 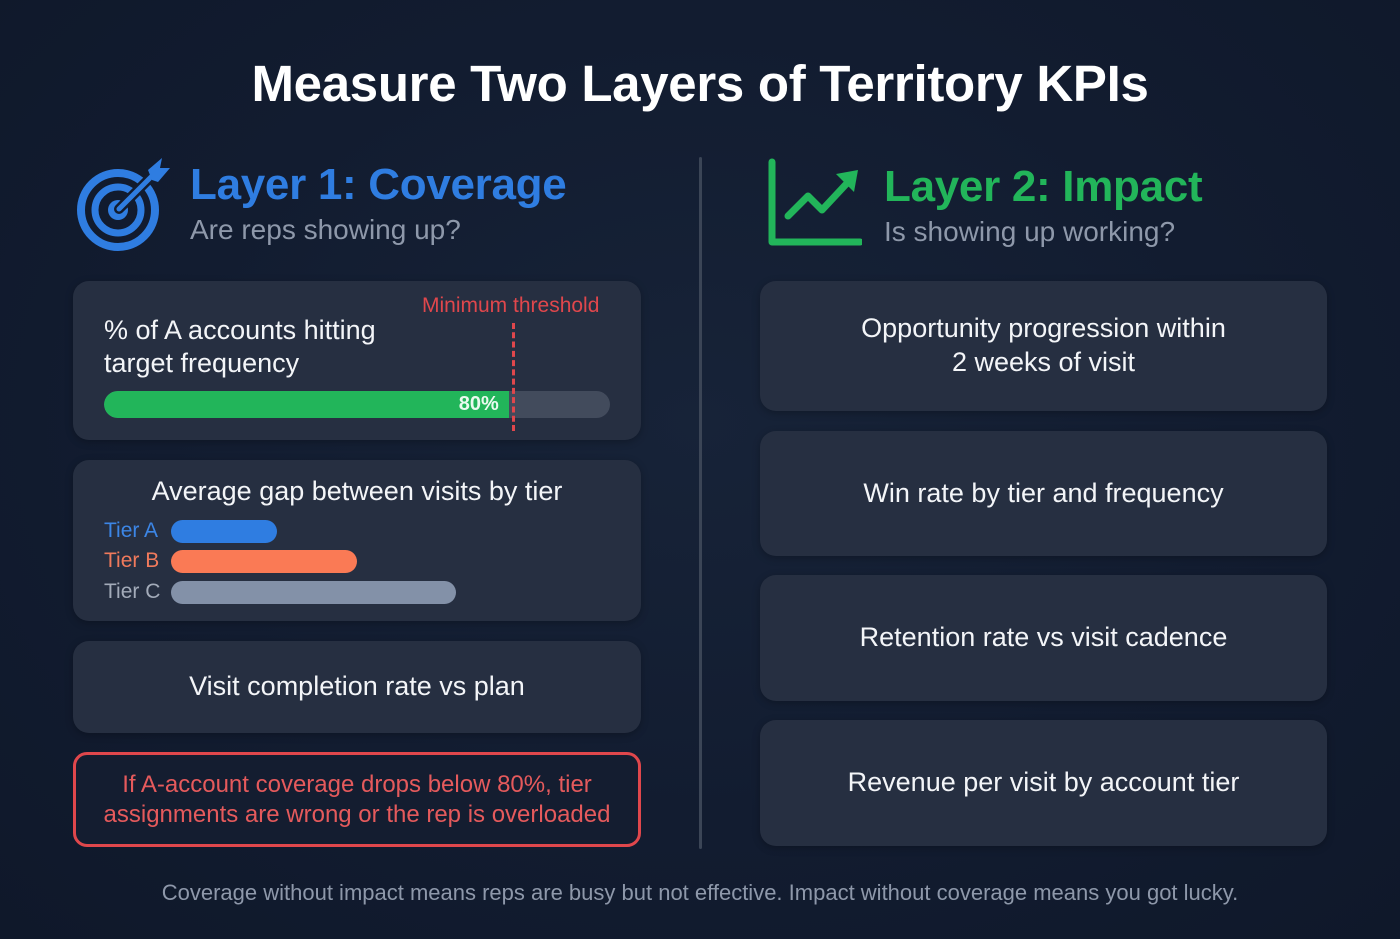 I want to click on layer1-subheading: Are reps showing up?, so click(x=325, y=230).